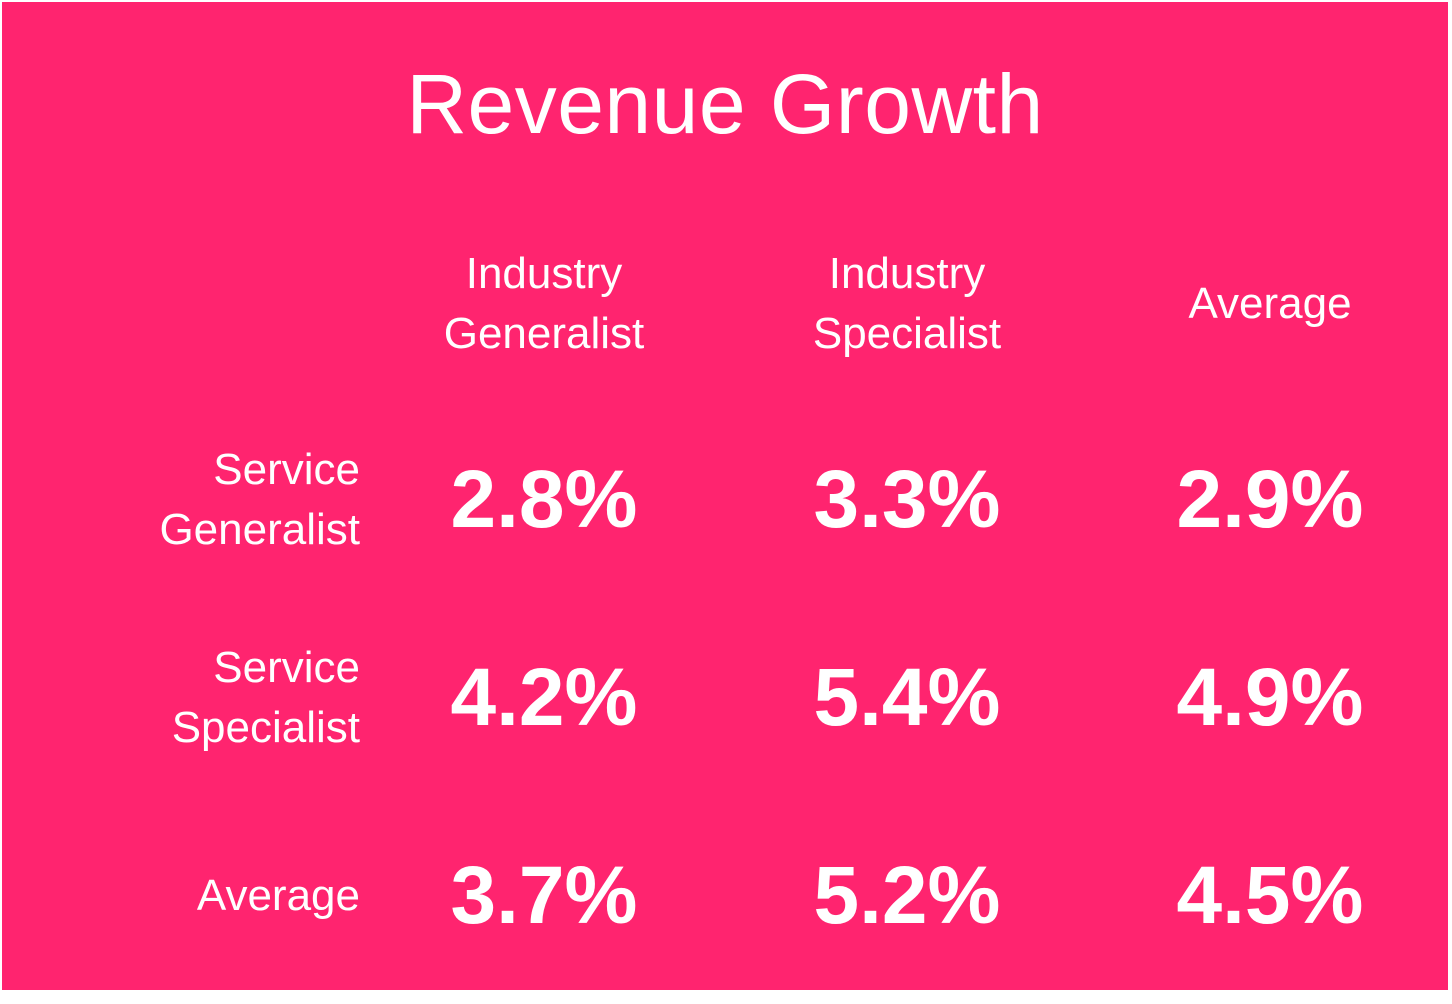 Image resolution: width=1452 pixels, height=1004 pixels. I want to click on chart-title: Revenue Growth, so click(725, 104).